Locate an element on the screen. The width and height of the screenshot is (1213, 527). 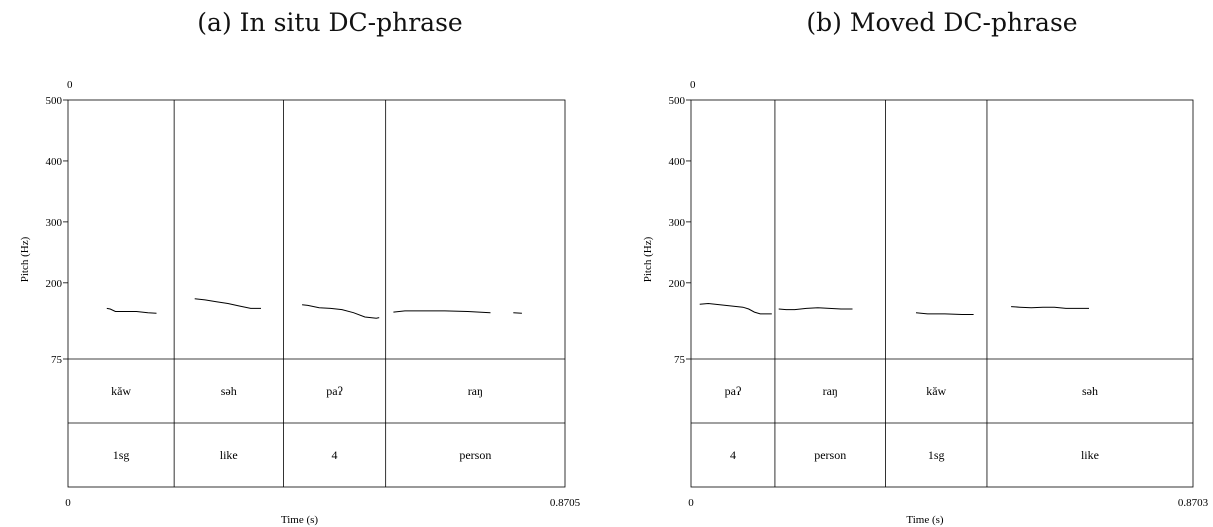
tier2-label-b-2: 1sg is located at coordinates (936, 455).